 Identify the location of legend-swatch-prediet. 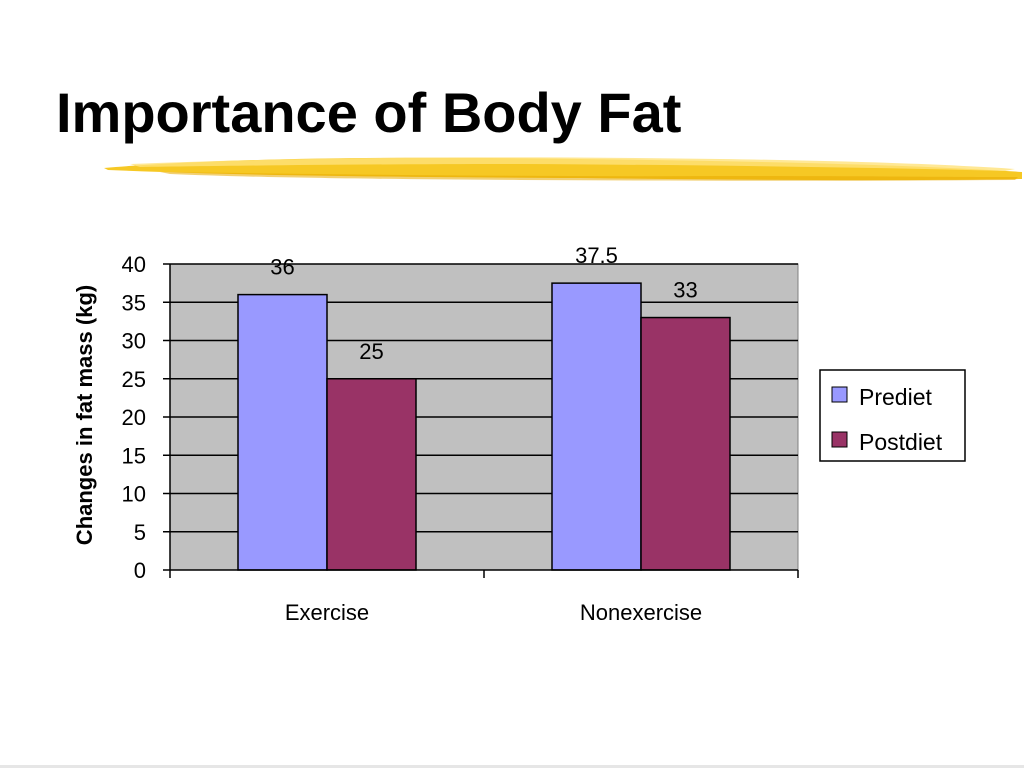
(839, 394).